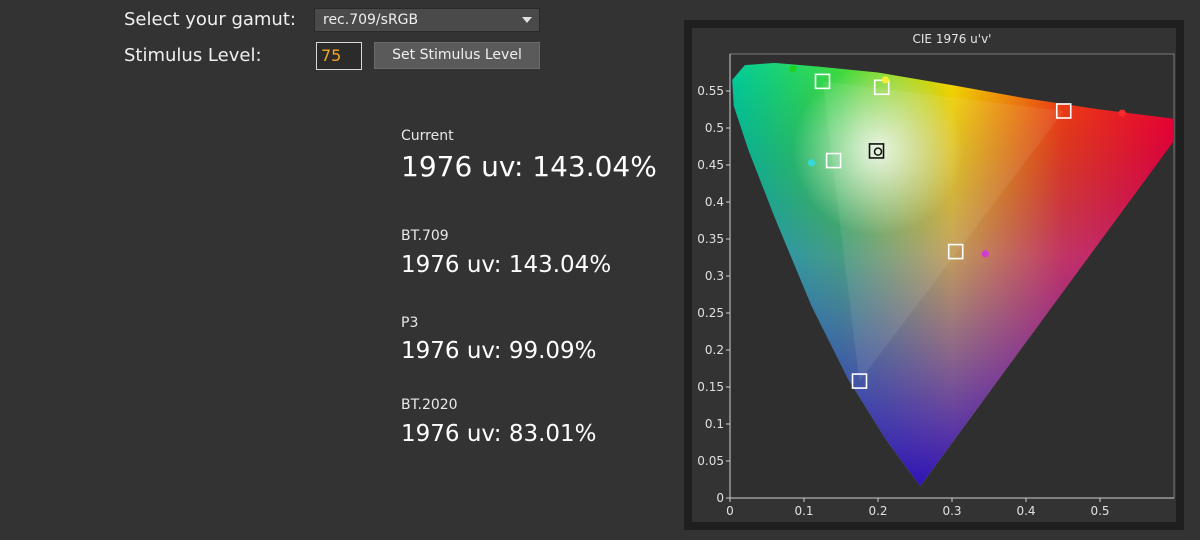 This screenshot has height=540, width=1200. What do you see at coordinates (877, 511) in the screenshot?
I see `x-tick-label: 0.2` at bounding box center [877, 511].